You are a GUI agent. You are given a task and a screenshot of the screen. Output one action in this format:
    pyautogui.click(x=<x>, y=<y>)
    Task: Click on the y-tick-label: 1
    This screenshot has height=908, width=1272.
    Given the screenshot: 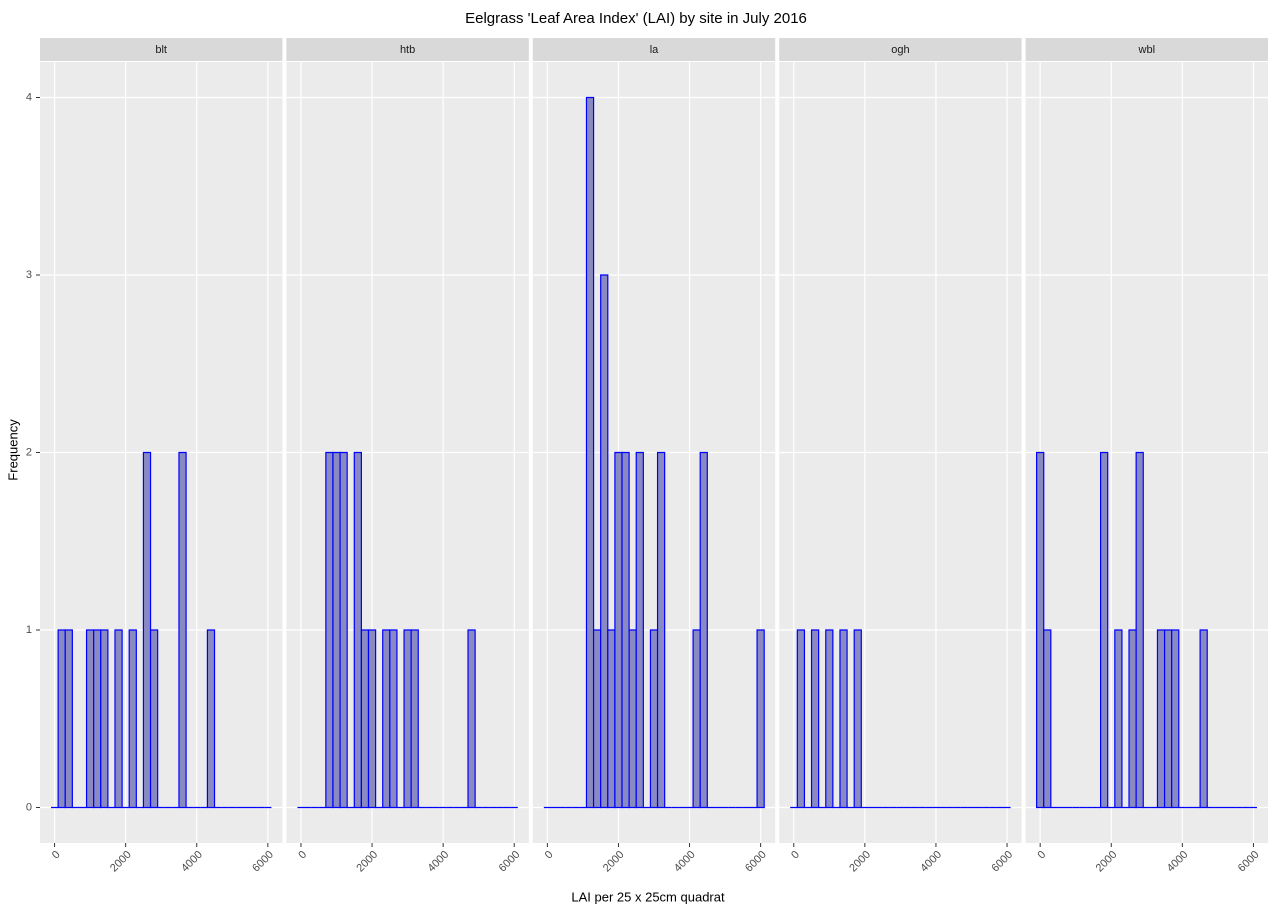 What is the action you would take?
    pyautogui.click(x=29, y=630)
    